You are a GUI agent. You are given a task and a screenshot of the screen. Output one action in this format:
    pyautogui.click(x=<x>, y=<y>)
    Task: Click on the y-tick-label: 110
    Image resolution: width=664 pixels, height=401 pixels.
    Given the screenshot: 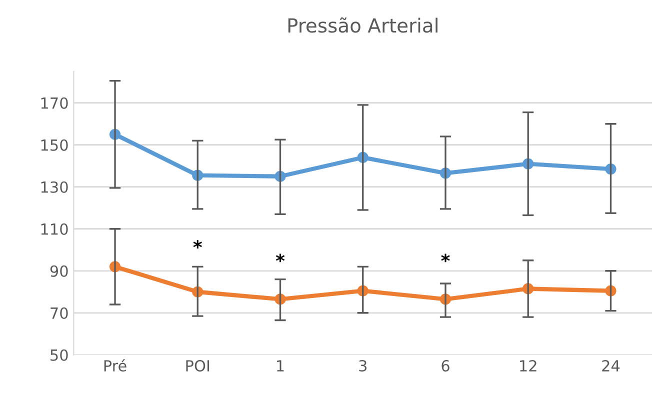 What is the action you would take?
    pyautogui.click(x=54, y=229)
    